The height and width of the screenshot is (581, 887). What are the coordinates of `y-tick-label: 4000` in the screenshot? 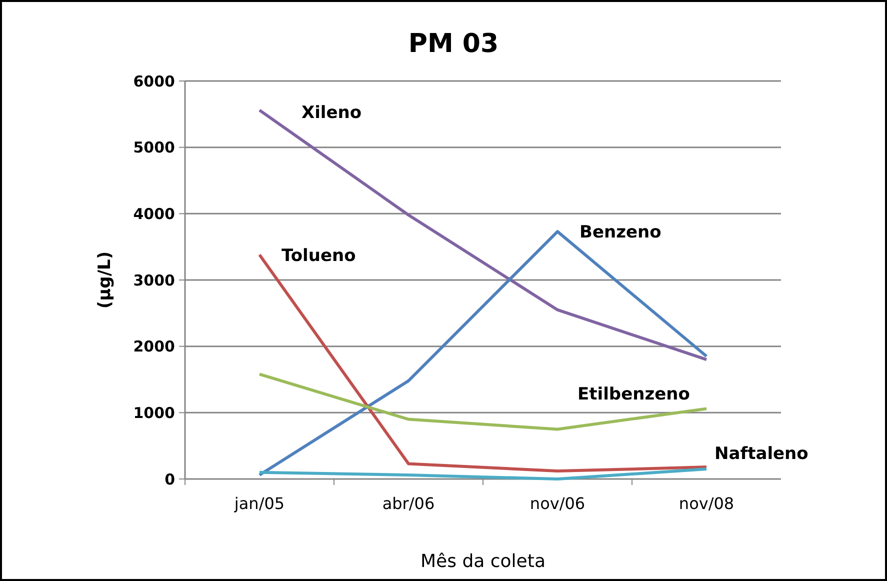 It's located at (154, 213).